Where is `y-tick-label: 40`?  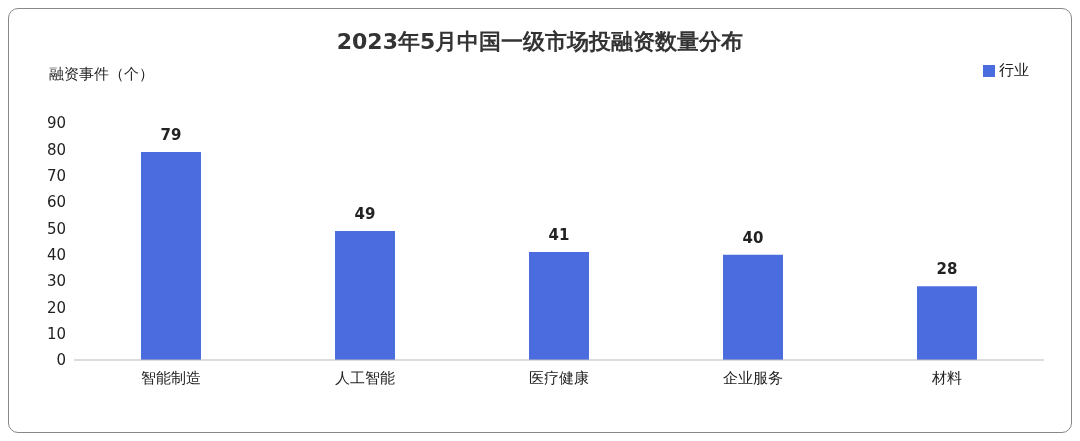
y-tick-label: 40 is located at coordinates (56, 254).